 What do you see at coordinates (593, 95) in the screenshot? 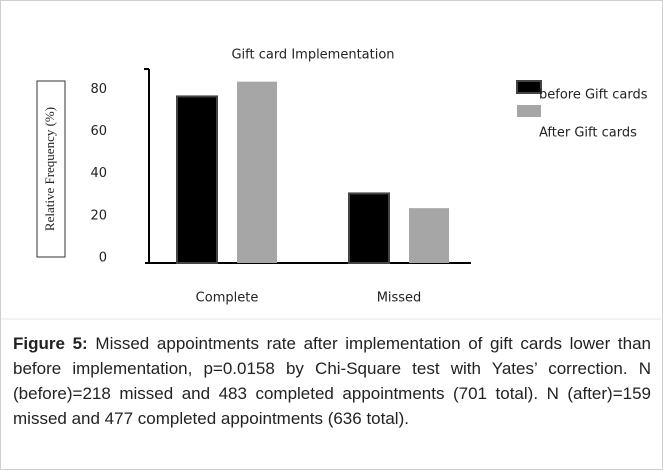
I see `legend-label: before Gift cards` at bounding box center [593, 95].